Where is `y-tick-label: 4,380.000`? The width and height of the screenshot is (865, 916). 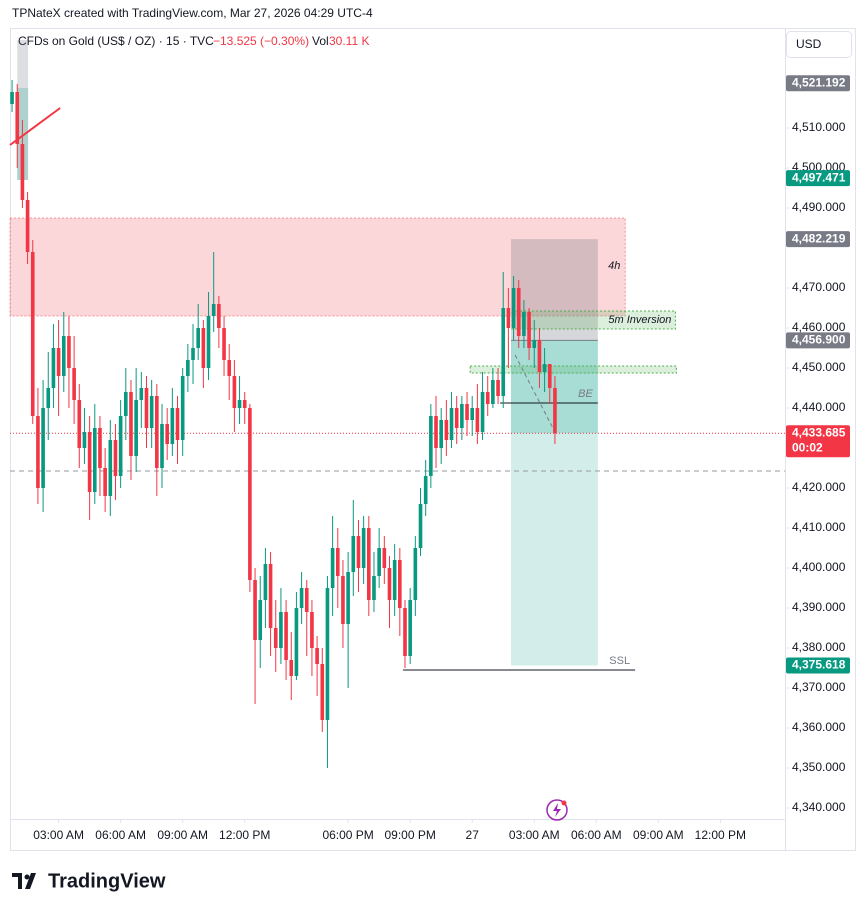
y-tick-label: 4,380.000 is located at coordinates (819, 647).